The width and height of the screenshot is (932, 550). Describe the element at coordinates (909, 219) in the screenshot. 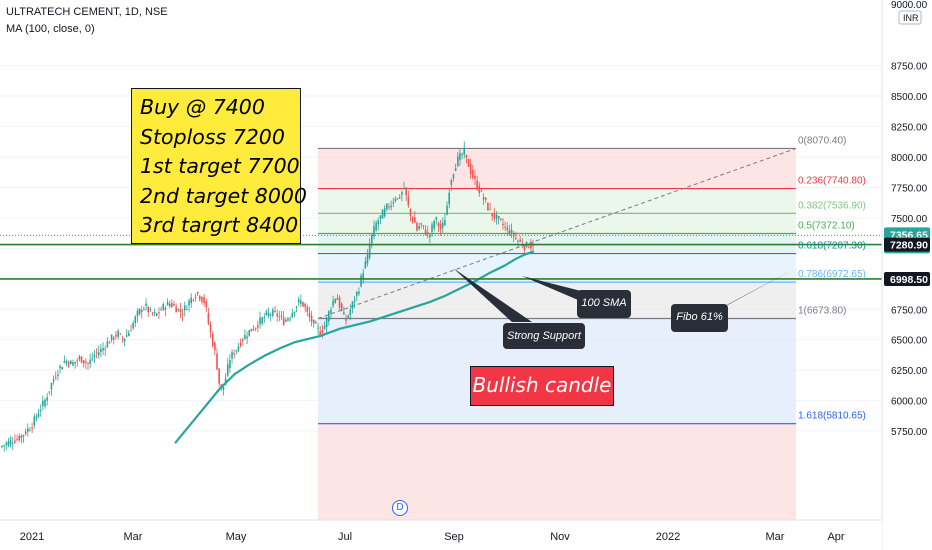

I see `price-tick-label: 7500.00` at that location.